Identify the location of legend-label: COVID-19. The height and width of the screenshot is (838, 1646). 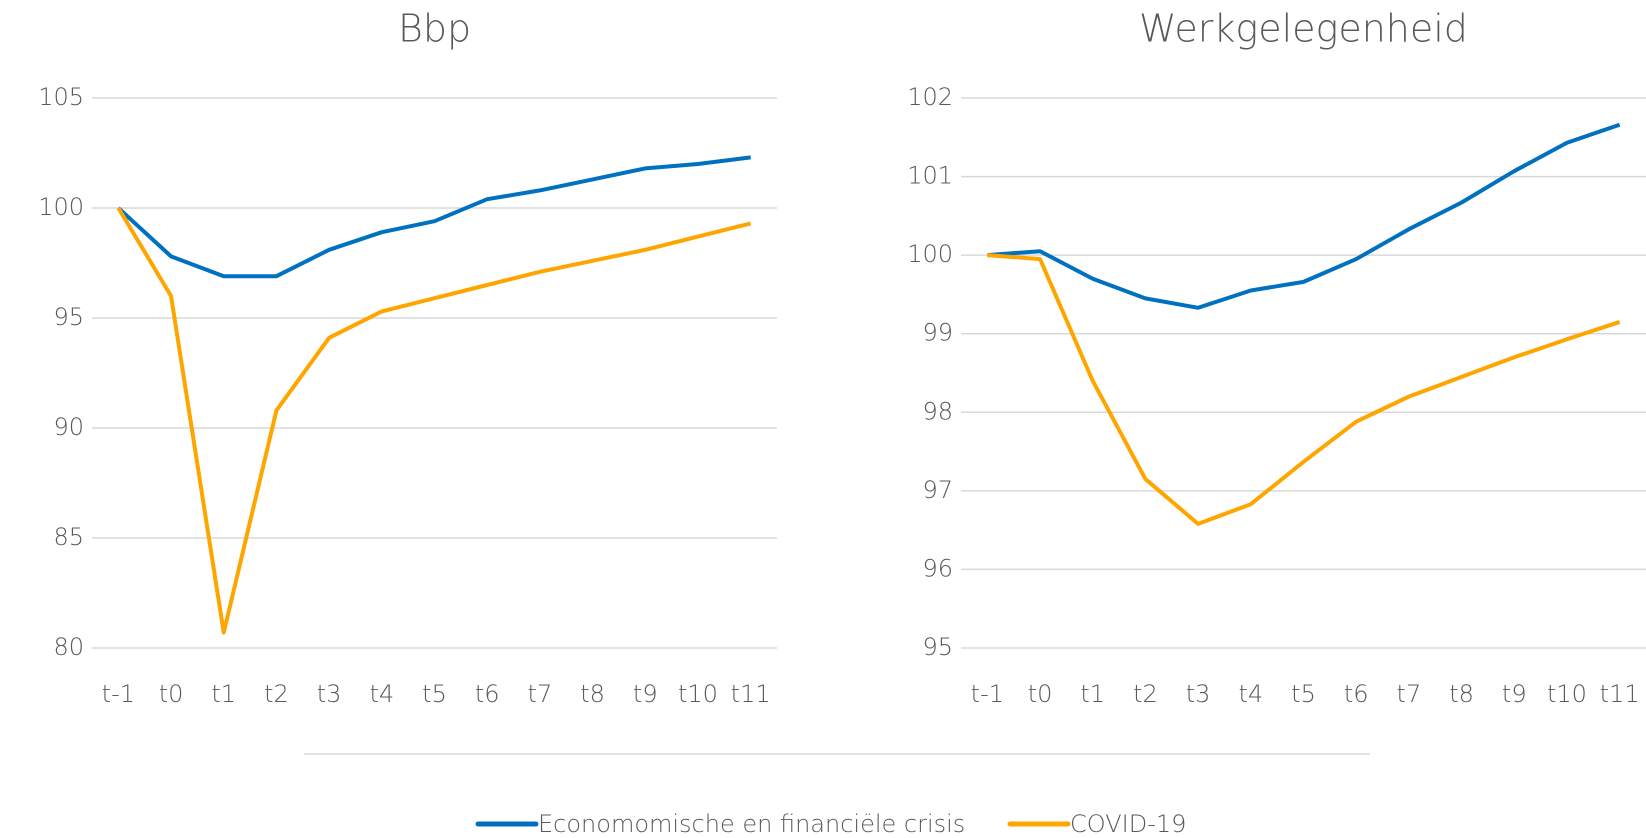
(1128, 824).